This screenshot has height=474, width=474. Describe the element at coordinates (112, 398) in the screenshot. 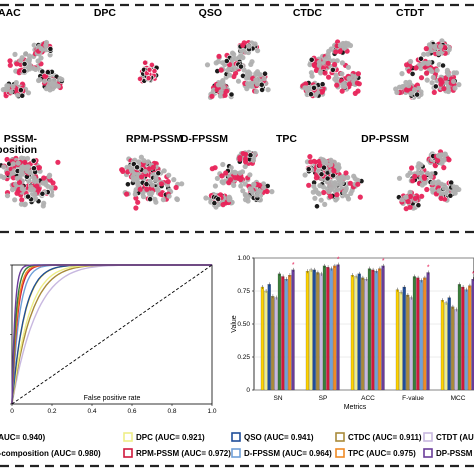

I see `roc-x-axis-title: False positive rate` at that location.